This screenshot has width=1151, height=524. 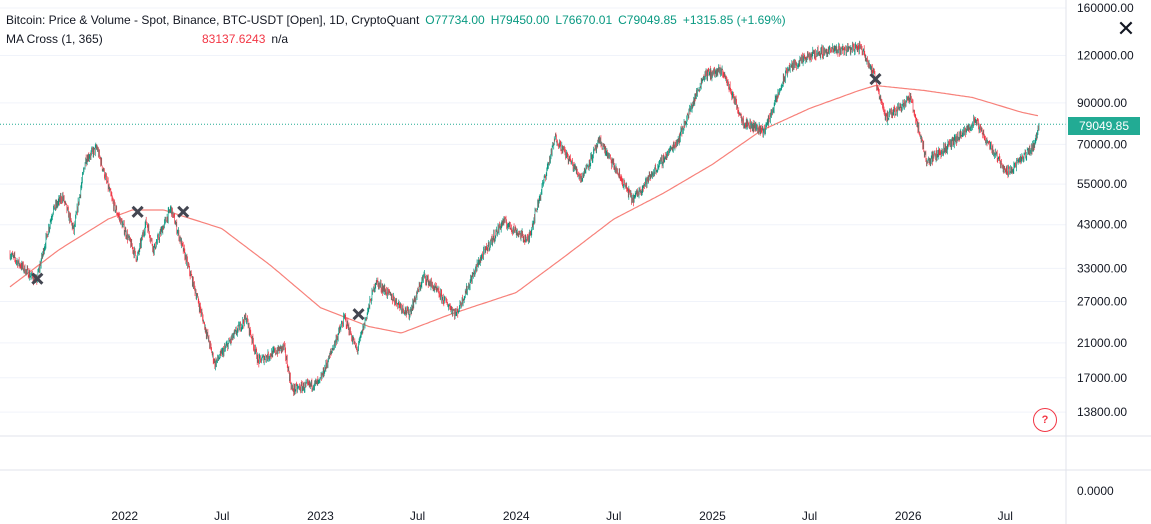 I want to click on close-icon: ✕, so click(x=1126, y=28).